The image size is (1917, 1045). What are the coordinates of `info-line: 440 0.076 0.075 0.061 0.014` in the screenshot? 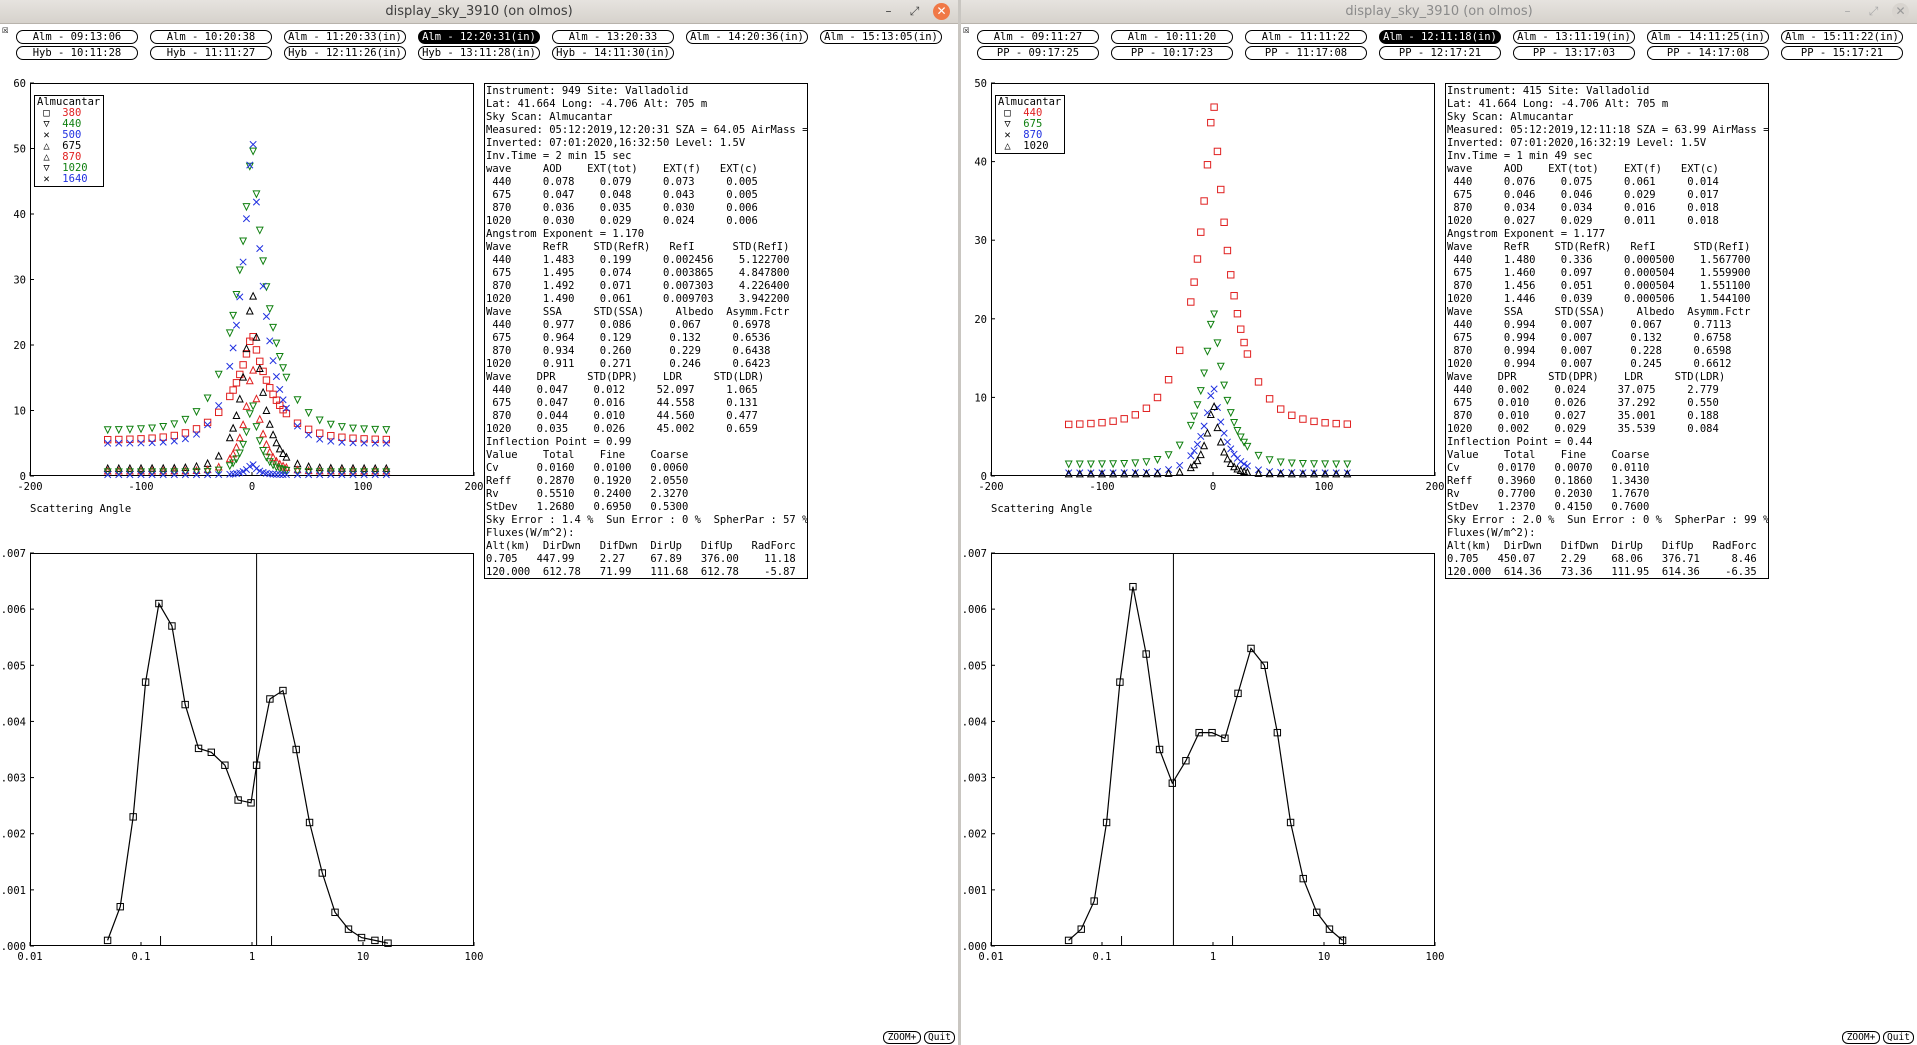 It's located at (1583, 182).